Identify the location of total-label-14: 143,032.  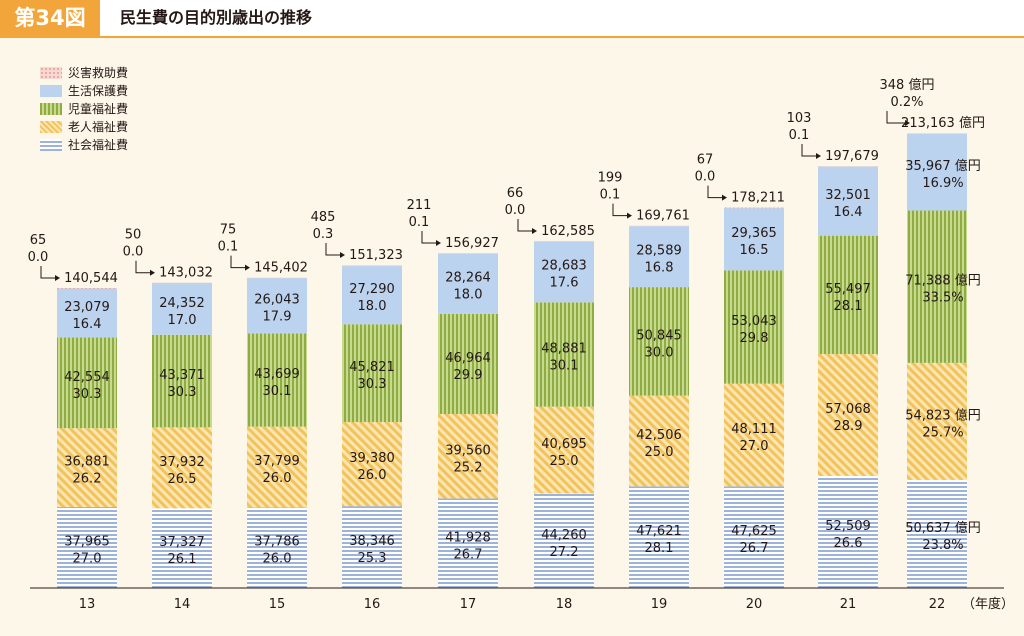
(186, 273).